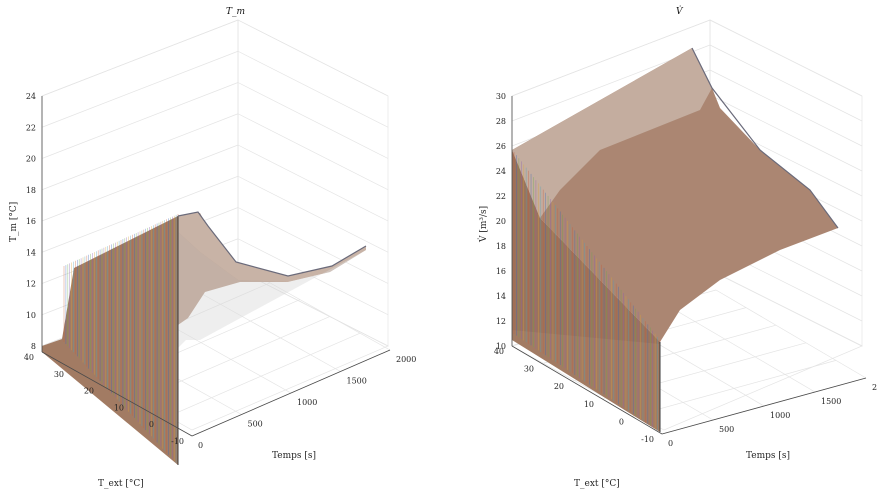  I want to click on z-tick-label: 30, so click(501, 96).